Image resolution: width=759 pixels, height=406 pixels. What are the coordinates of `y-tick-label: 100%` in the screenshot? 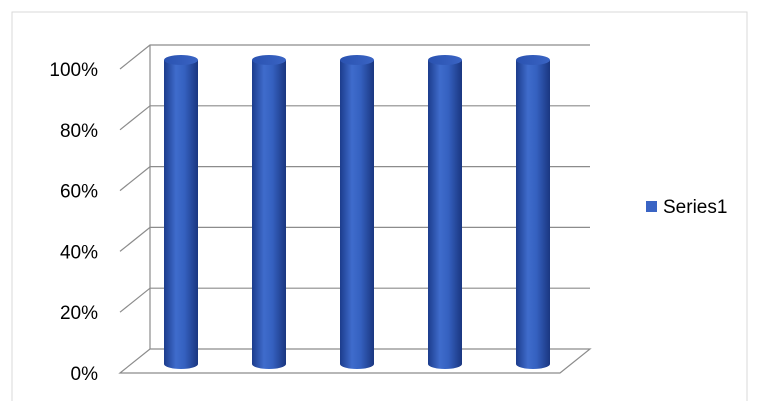 It's located at (73, 70).